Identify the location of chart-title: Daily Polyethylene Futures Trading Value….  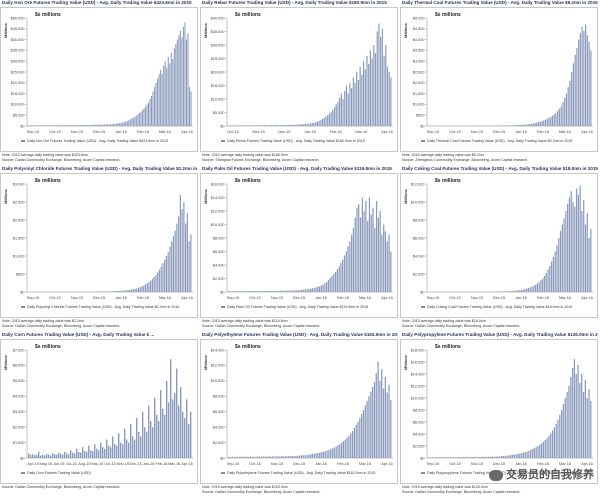
(300, 334).